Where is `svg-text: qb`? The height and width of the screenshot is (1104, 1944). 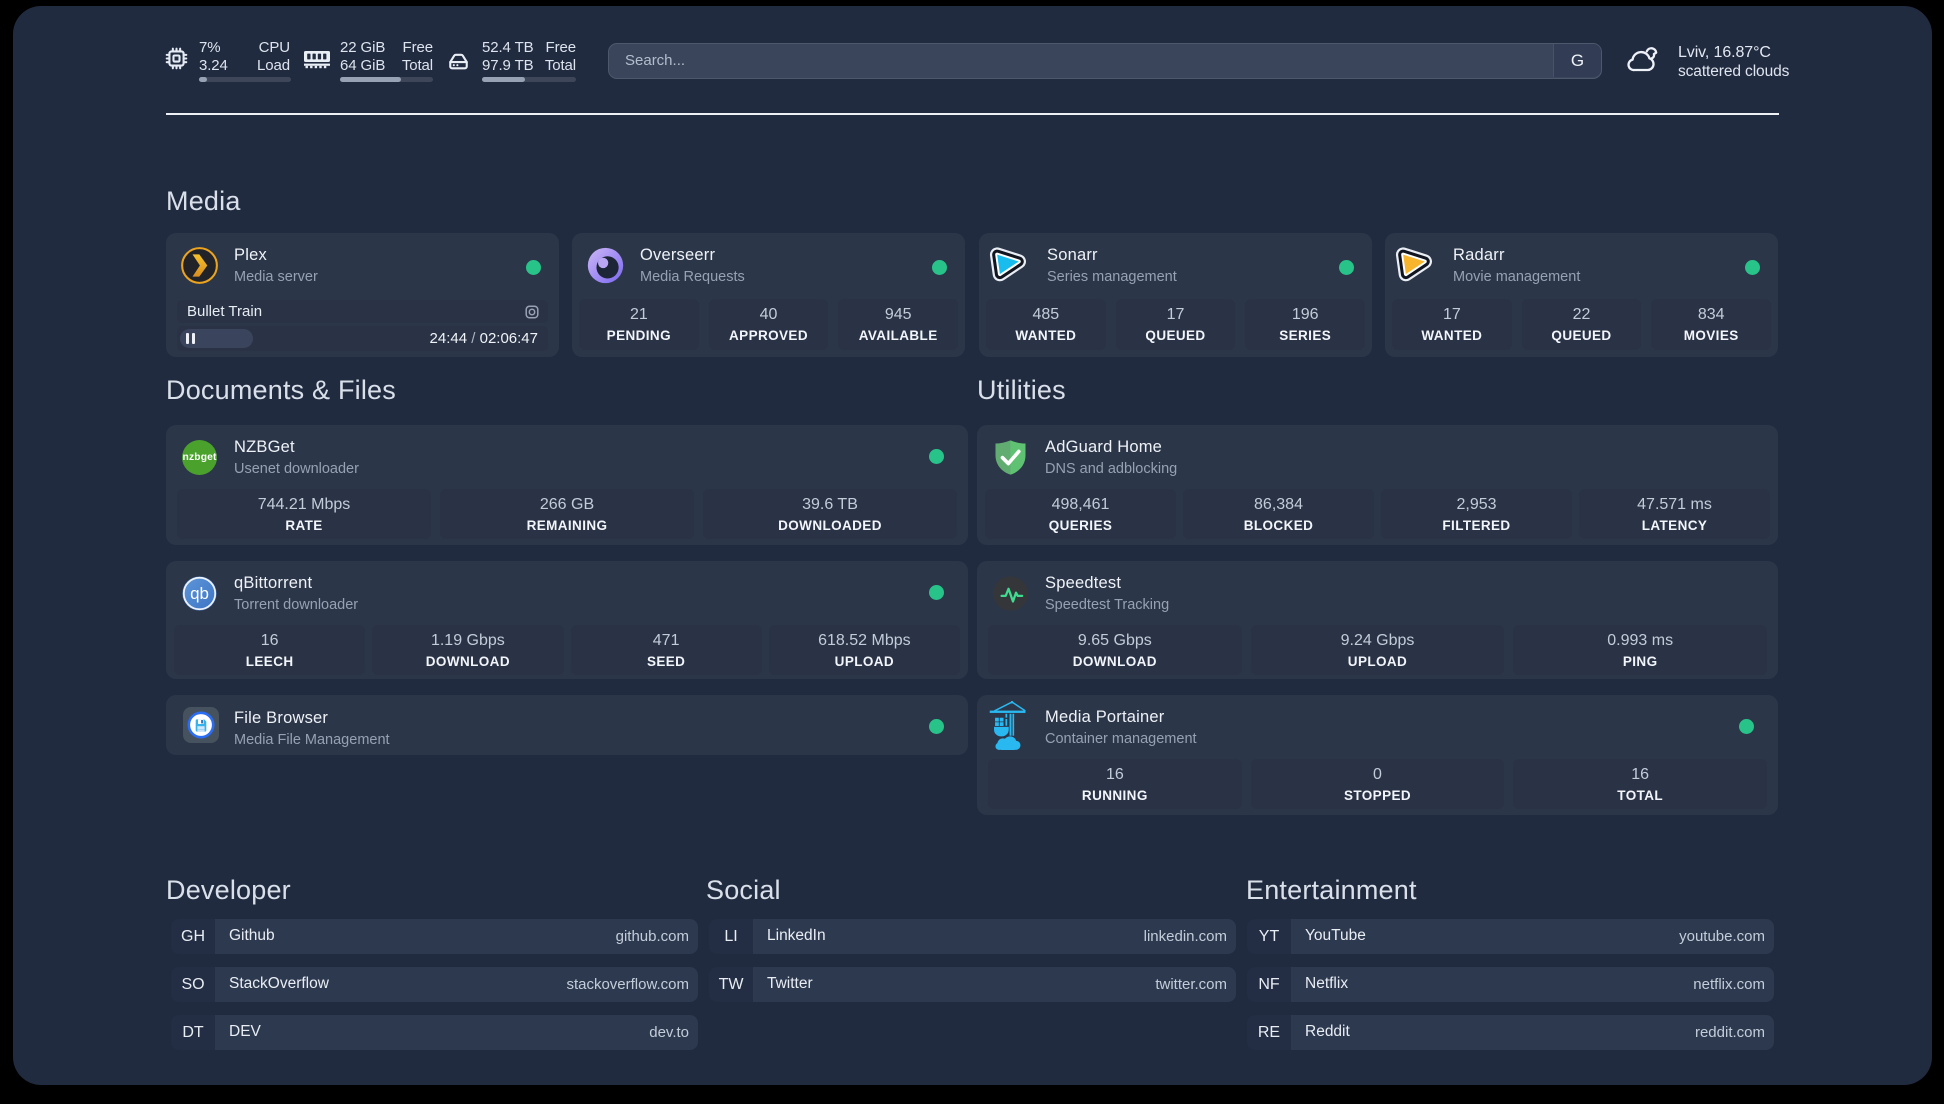 svg-text: qb is located at coordinates (199, 593).